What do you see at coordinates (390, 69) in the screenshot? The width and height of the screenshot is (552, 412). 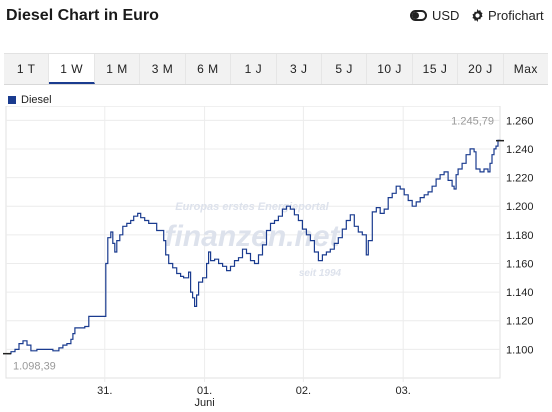 I see `tab-10-jahre: 10 J` at bounding box center [390, 69].